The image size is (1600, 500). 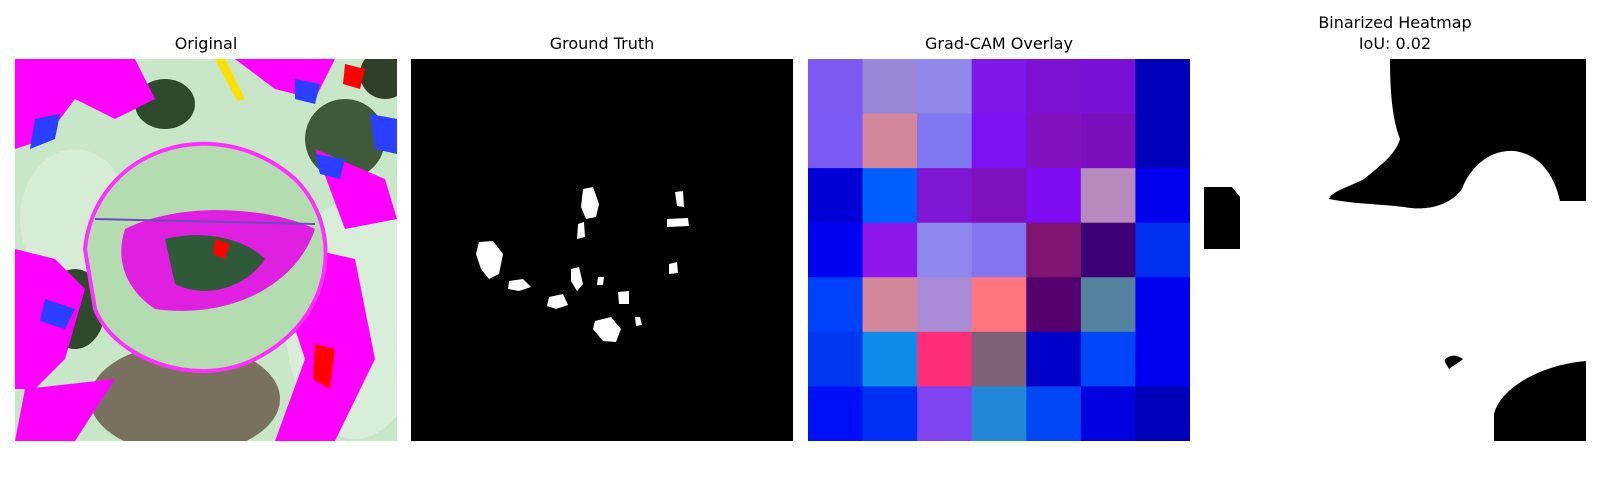 I want to click on panel-title-gradcam-overlay: Grad-CAM Overlay, so click(x=999, y=44).